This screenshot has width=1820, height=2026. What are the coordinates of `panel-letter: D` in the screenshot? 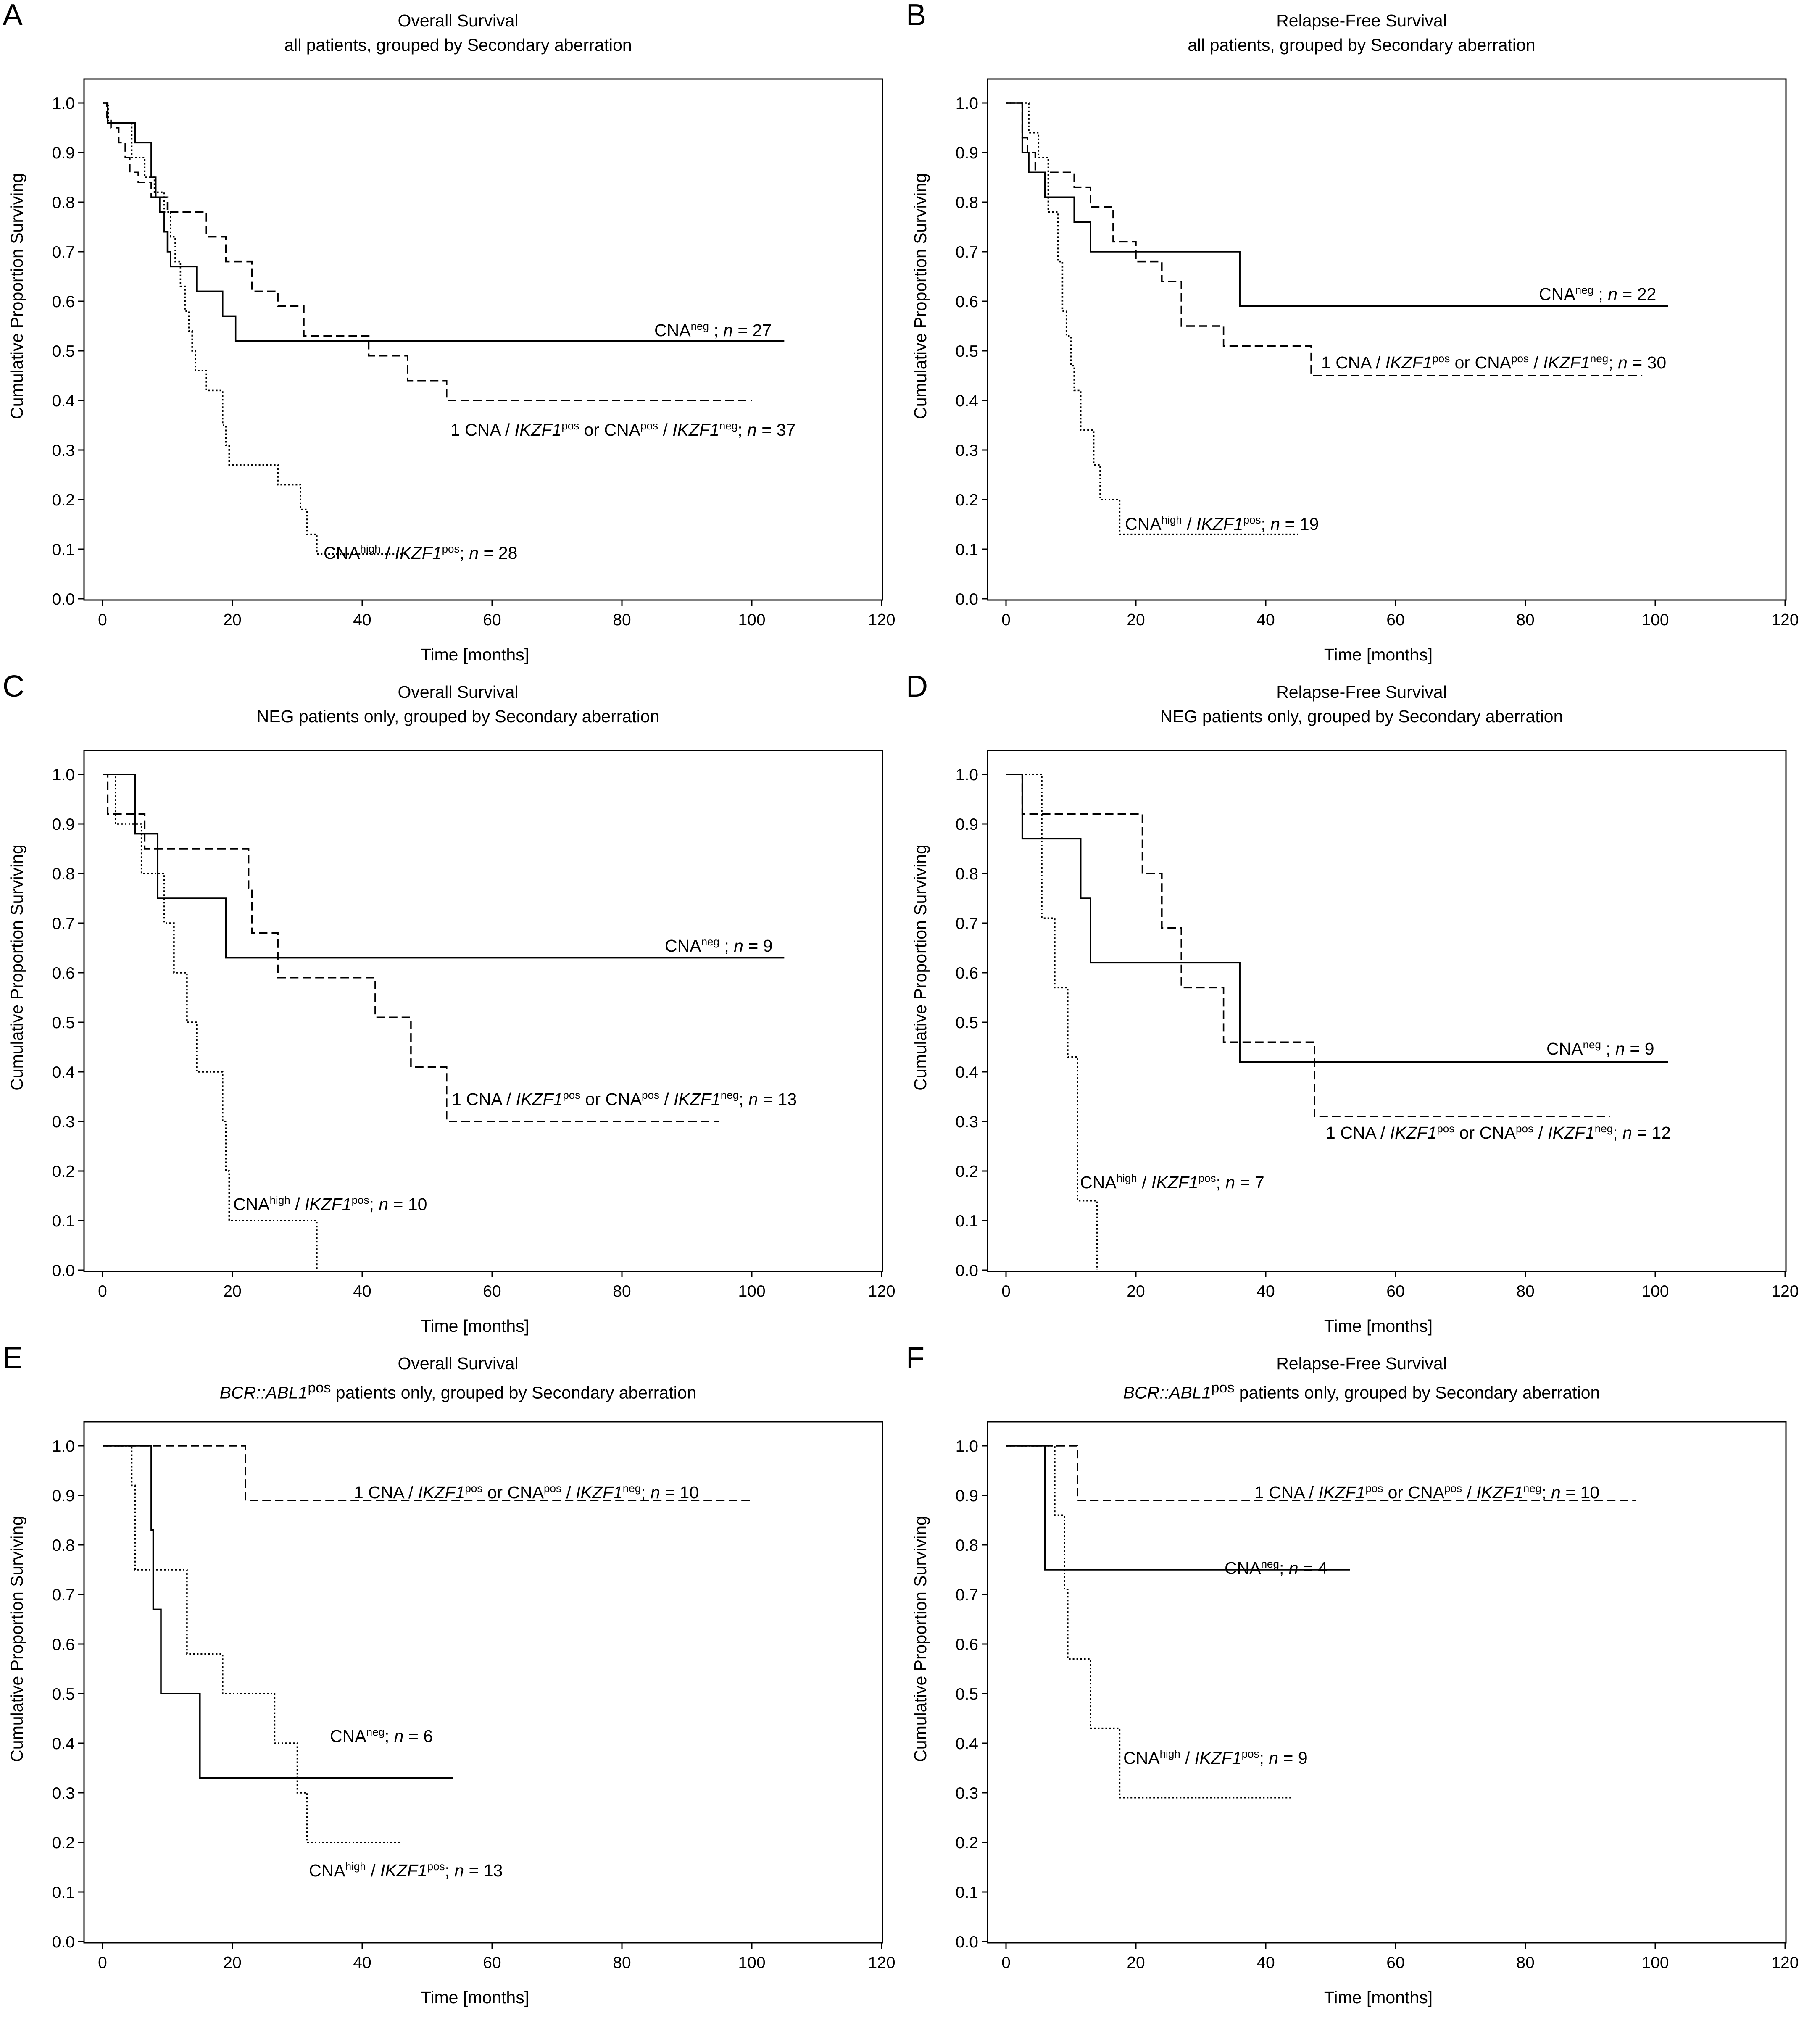 It's located at (917, 686).